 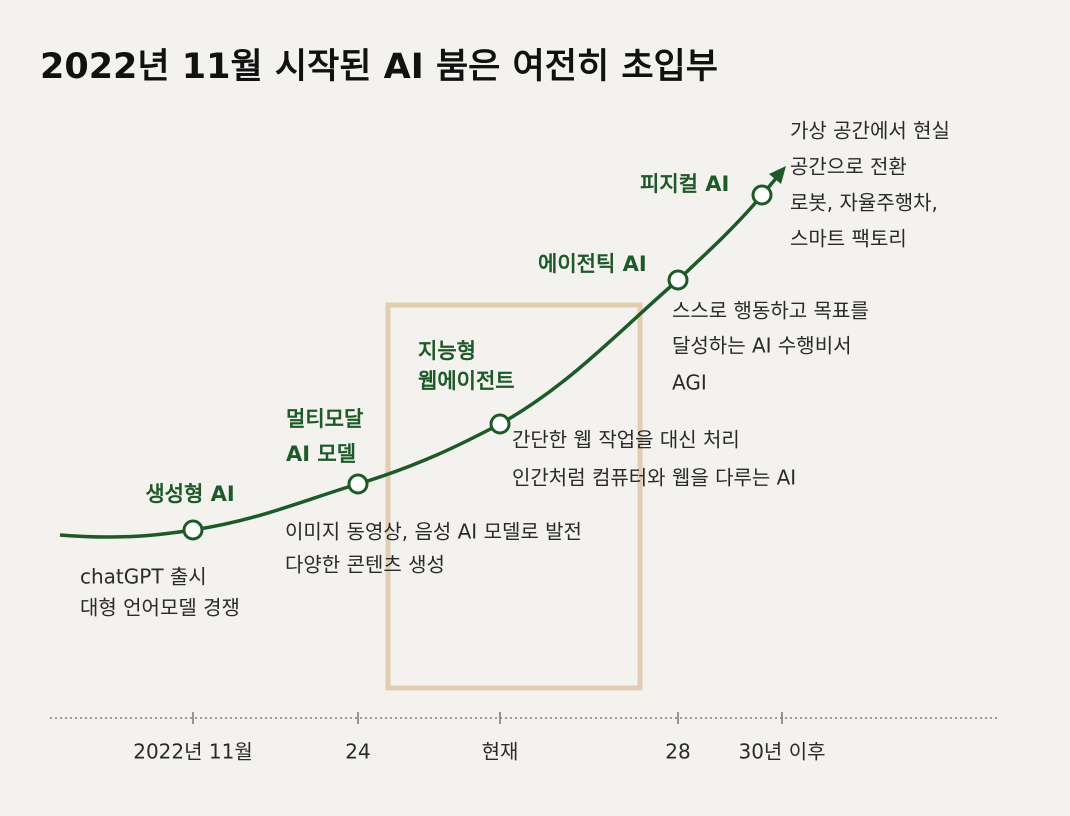 I want to click on stage-desc: AGI, so click(x=689, y=383).